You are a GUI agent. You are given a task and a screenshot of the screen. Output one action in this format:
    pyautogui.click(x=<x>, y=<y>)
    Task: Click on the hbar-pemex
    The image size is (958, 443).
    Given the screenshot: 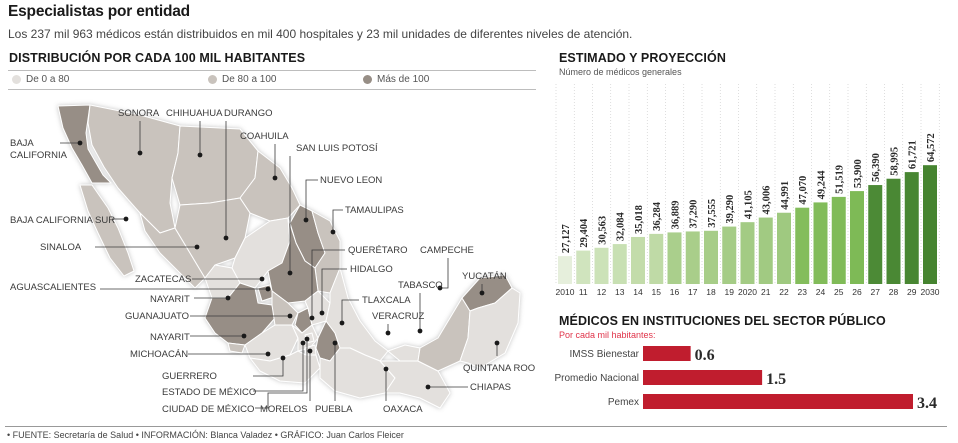 What is the action you would take?
    pyautogui.click(x=778, y=401)
    